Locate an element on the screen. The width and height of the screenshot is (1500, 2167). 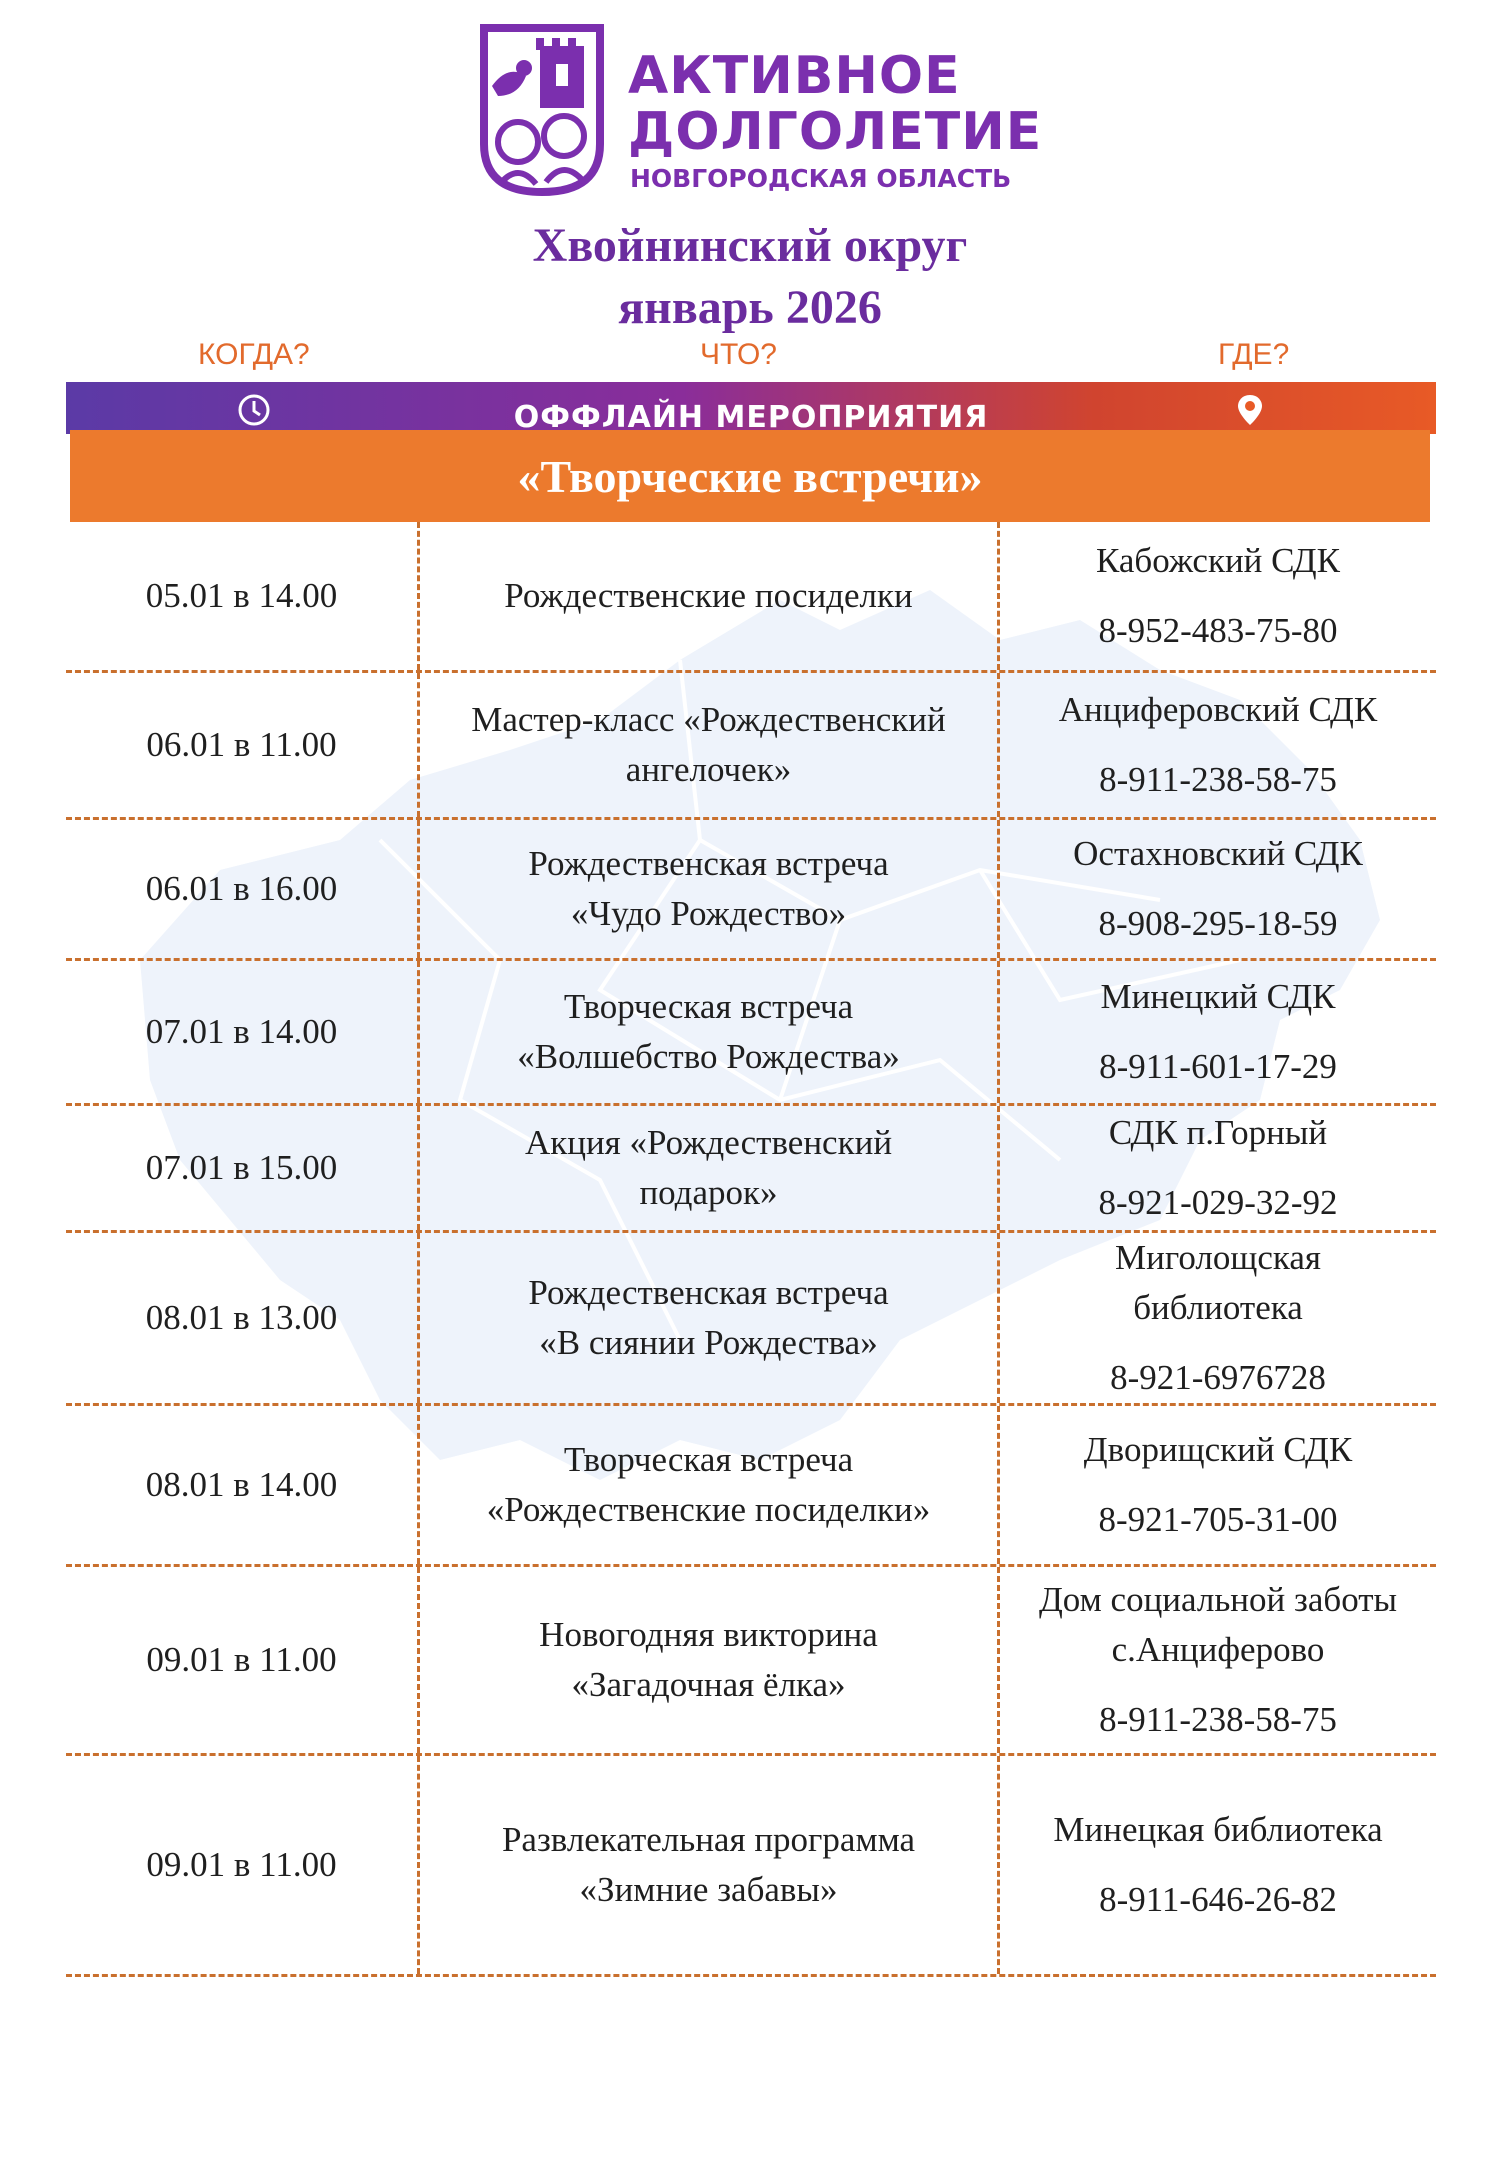
venue-name-line: Миголощская is located at coordinates (1218, 1257).